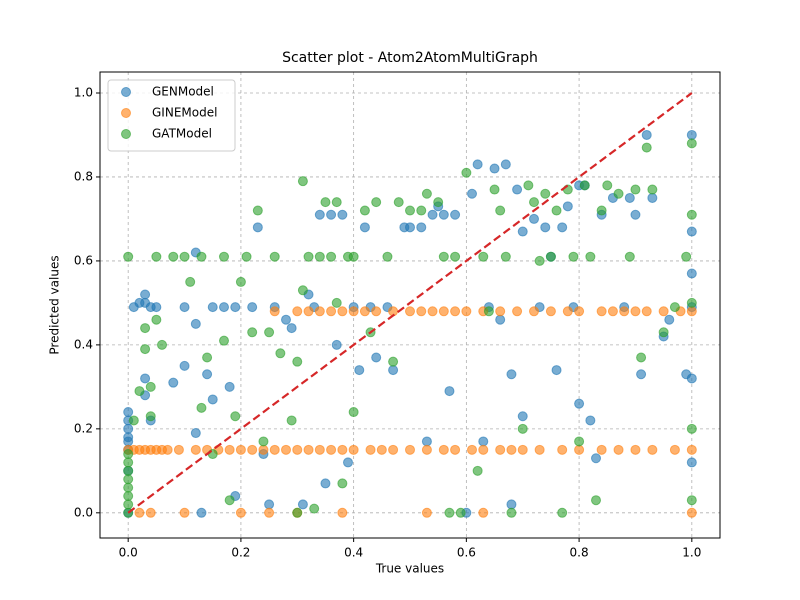  Describe the element at coordinates (83, 260) in the screenshot. I see `y-tick-label: 0.6` at that location.